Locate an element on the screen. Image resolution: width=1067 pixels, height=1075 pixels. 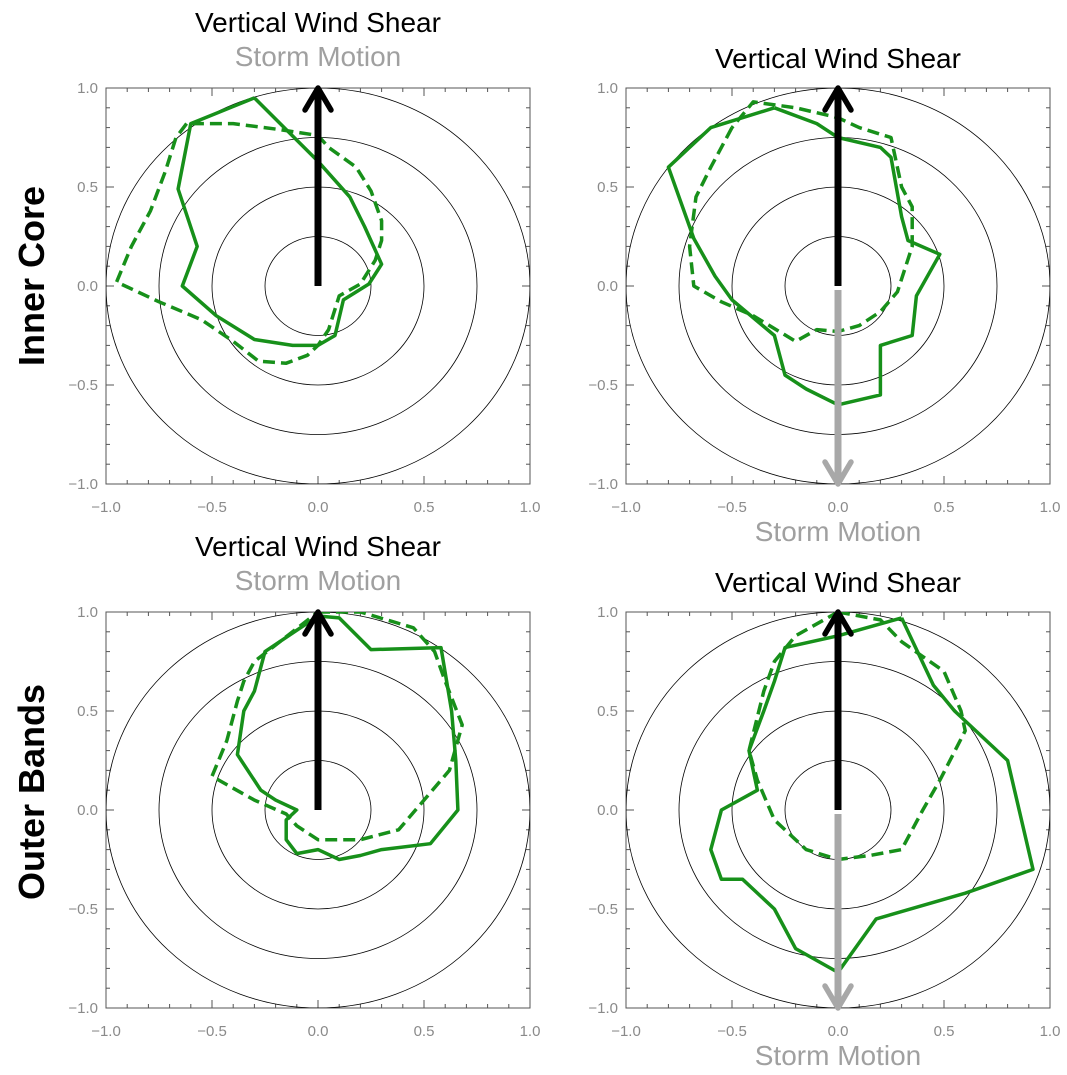
row-label-inner-core: Inner Core is located at coordinates (31, 276).